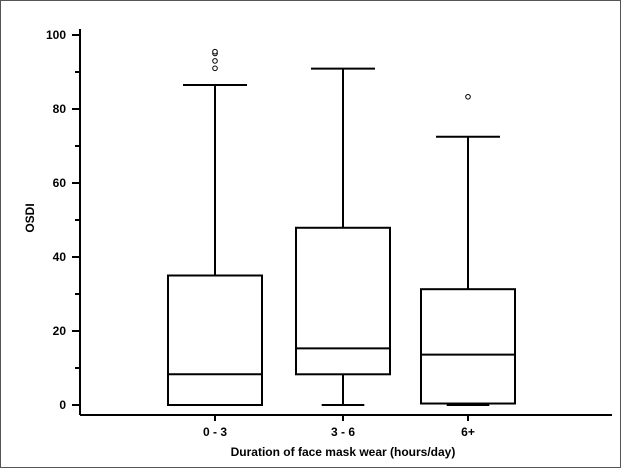 This screenshot has height=468, width=621. What do you see at coordinates (343, 452) in the screenshot?
I see `x-axis-title: Duration of face mask wear (hours/day)` at bounding box center [343, 452].